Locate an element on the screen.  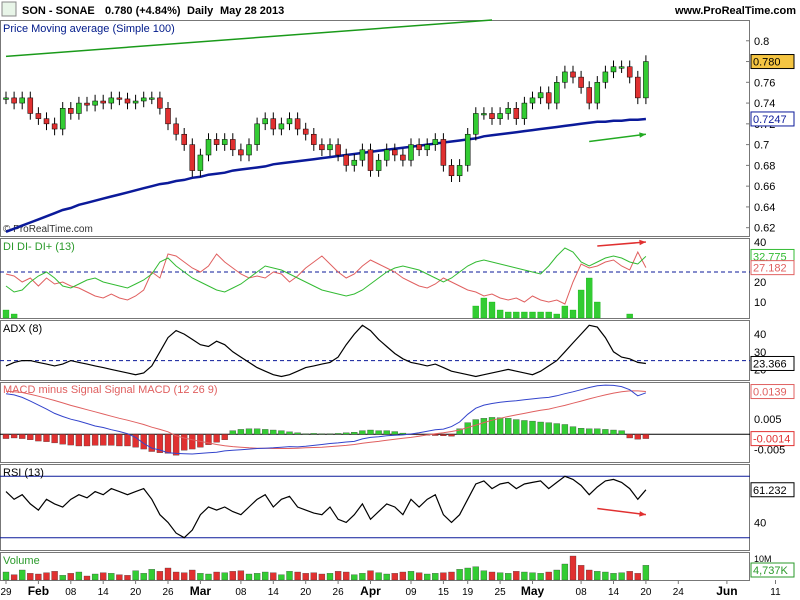
symbol-label: SON - SONAE is located at coordinates (58, 11).